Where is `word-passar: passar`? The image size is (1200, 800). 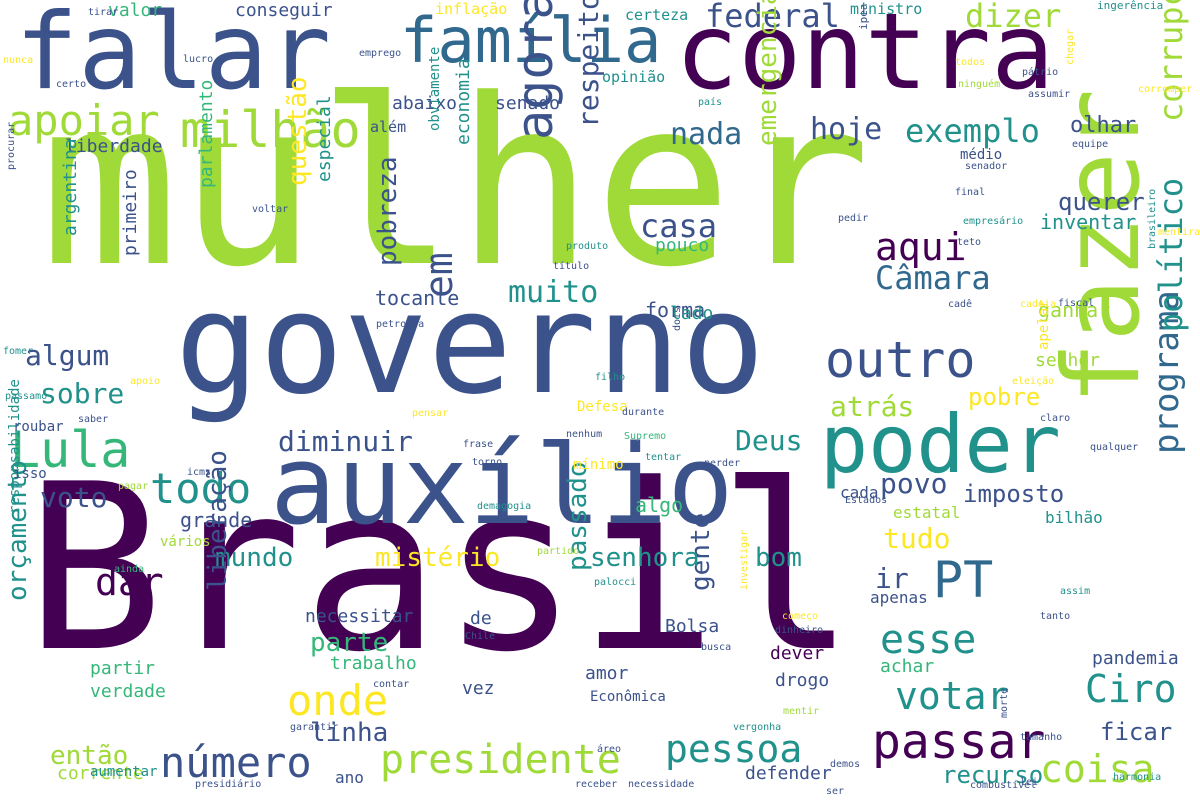
word-passar: passar is located at coordinates (959, 742).